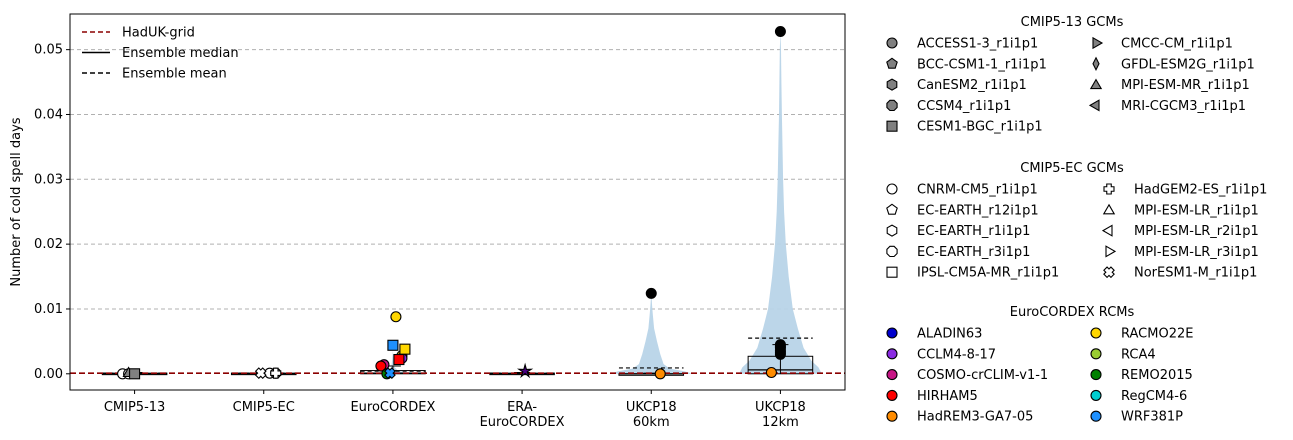 This screenshot has height=440, width=1293. I want to click on legend-item-label: HIRHAM5, so click(947, 396).